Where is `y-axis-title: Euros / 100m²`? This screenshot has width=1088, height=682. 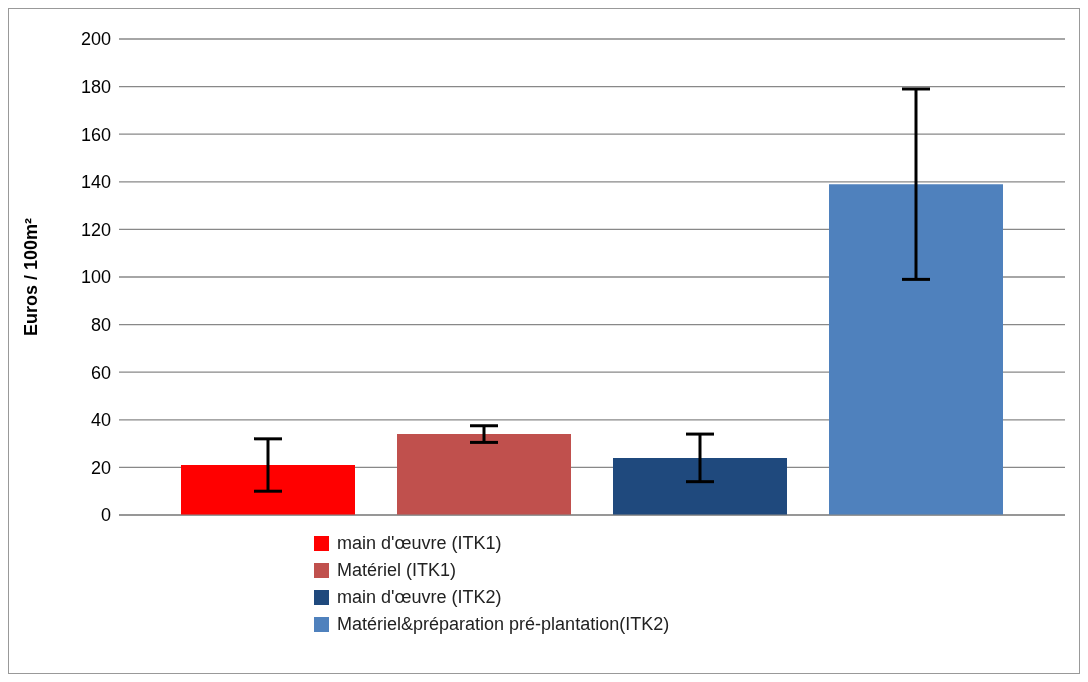 y-axis-title: Euros / 100m² is located at coordinates (31, 277).